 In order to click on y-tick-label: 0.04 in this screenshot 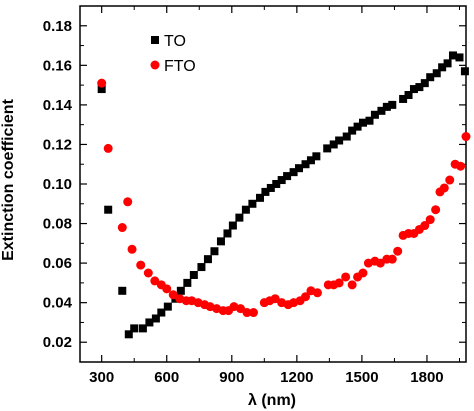, I will do `click(58, 303)`.